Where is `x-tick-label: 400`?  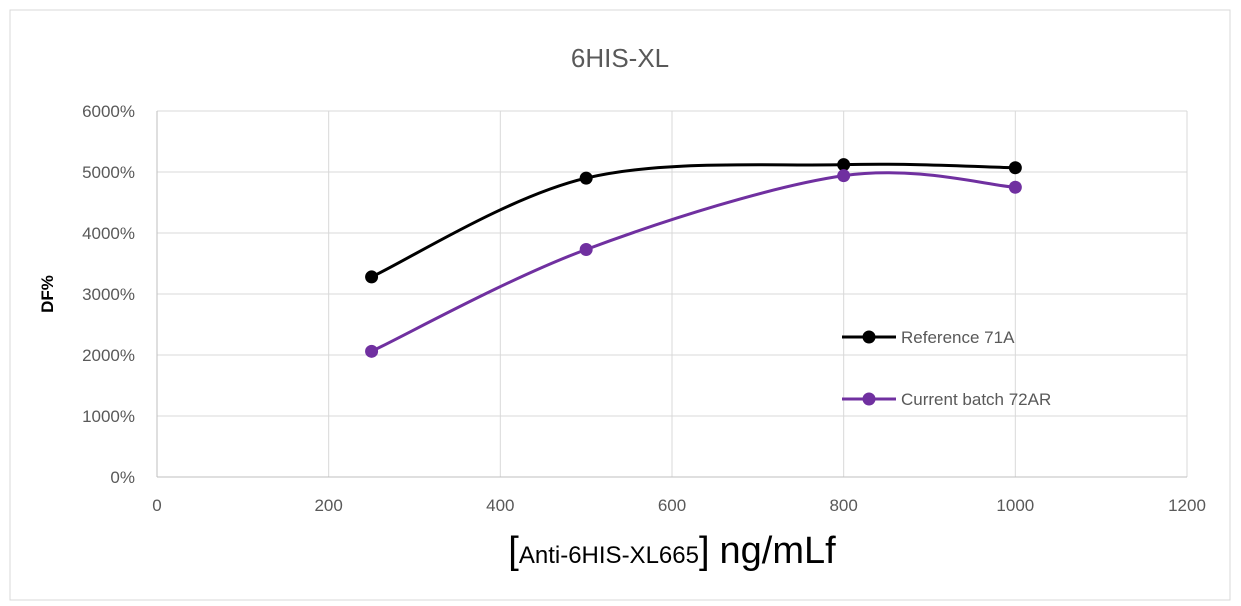 x-tick-label: 400 is located at coordinates (500, 505).